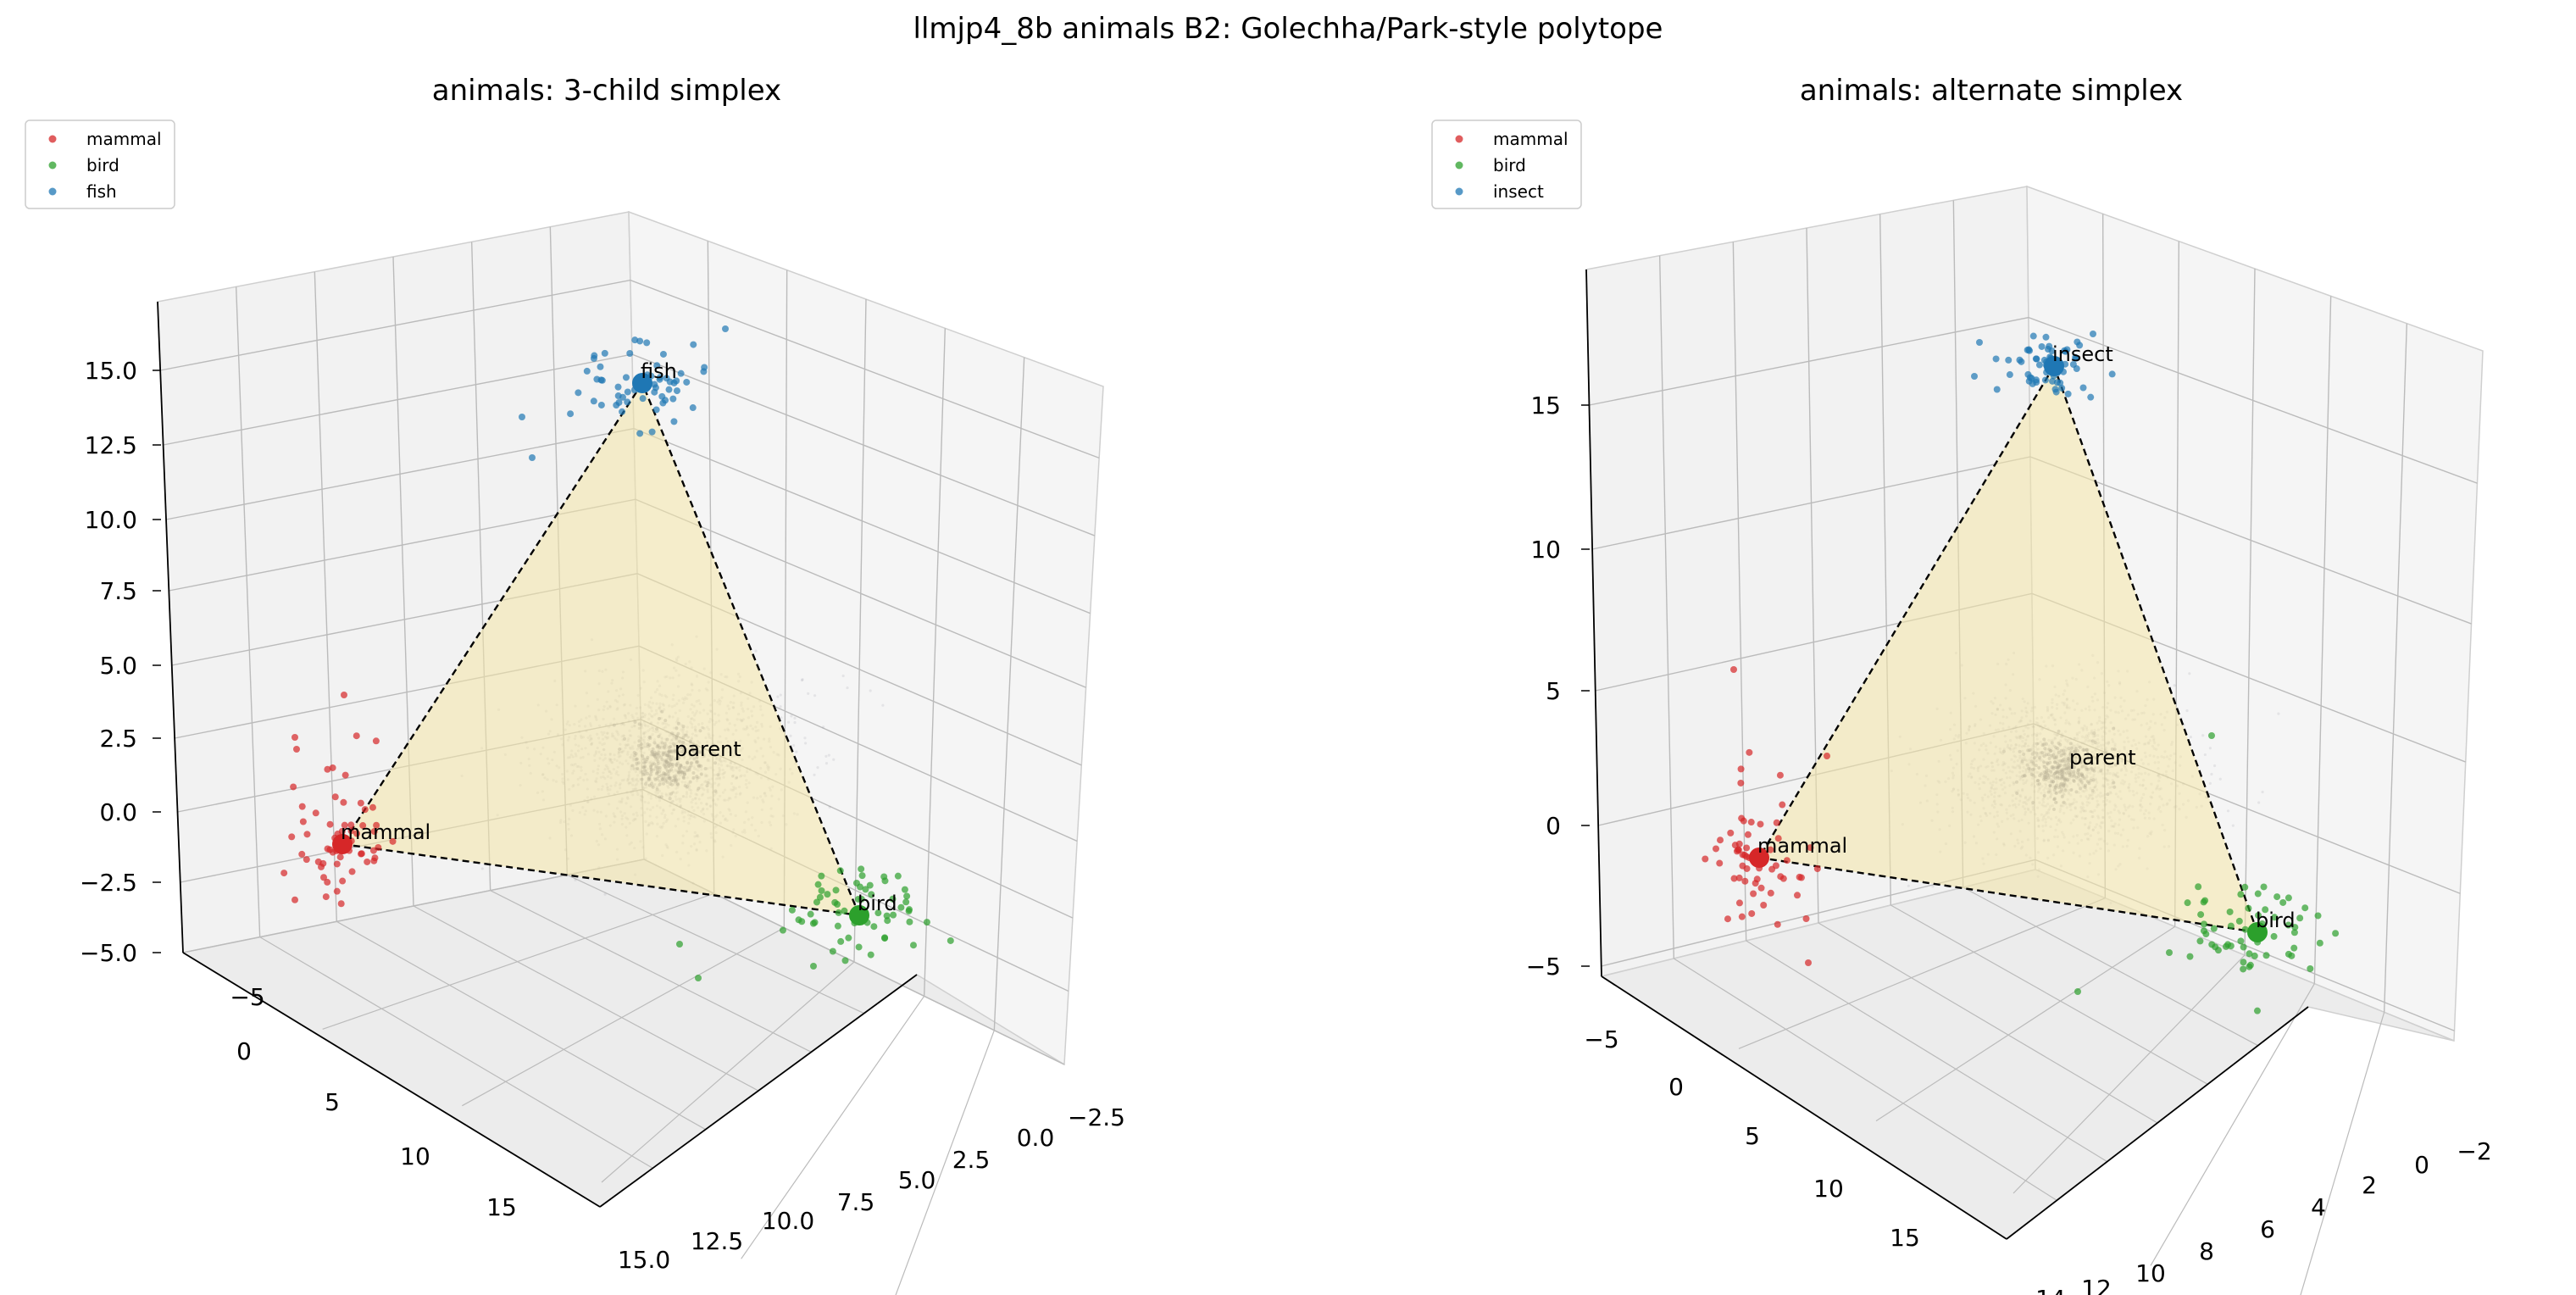  Describe the element at coordinates (1509, 165) in the screenshot. I see `legend-label: bird` at that location.